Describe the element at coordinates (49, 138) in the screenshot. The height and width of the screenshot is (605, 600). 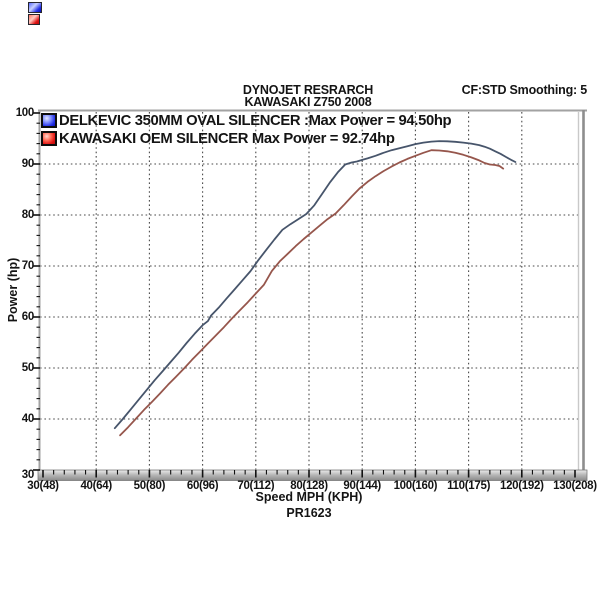
I see `oem-legend-key-icon` at that location.